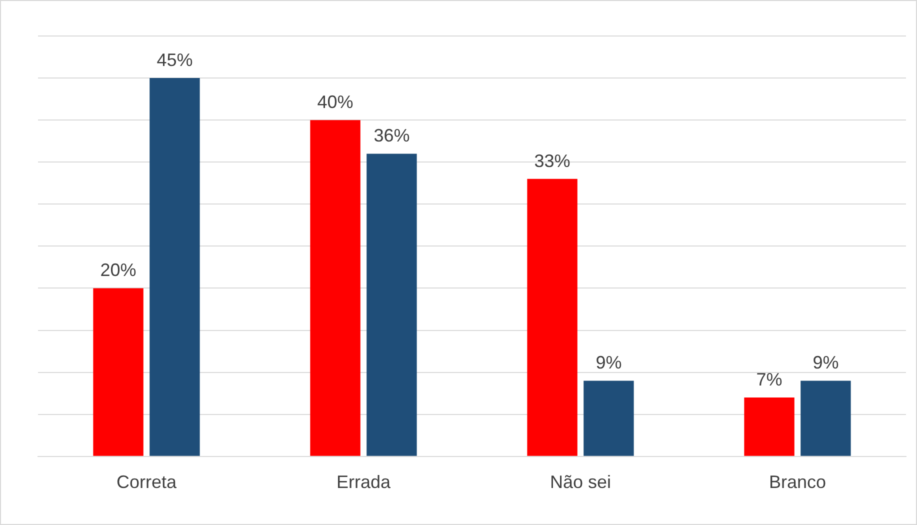  I want to click on x-tick-label: Correta, so click(147, 482).